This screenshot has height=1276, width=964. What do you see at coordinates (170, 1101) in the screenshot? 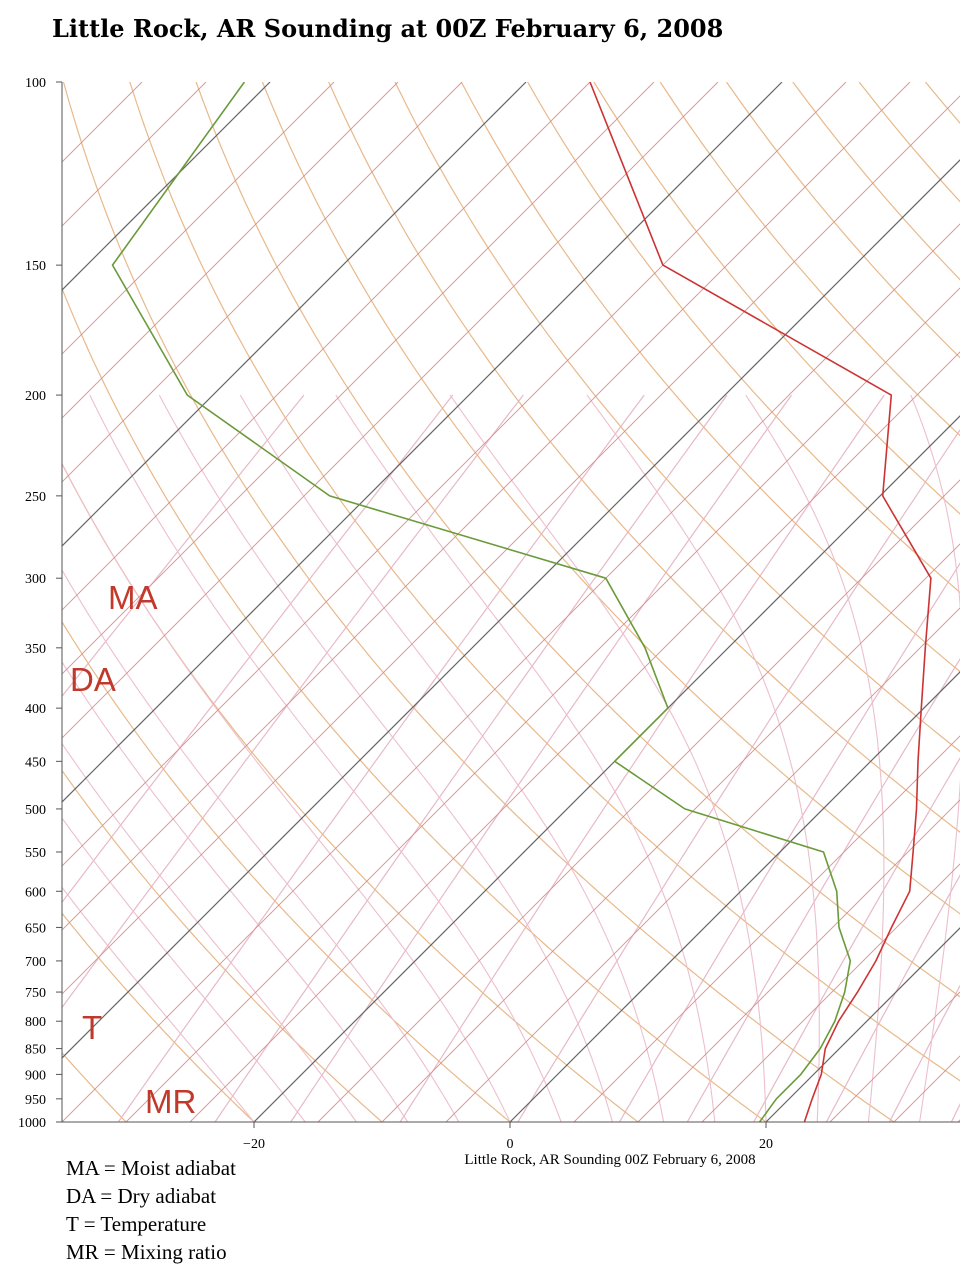
I see `mixing-ratio-marker: MR` at bounding box center [170, 1101].